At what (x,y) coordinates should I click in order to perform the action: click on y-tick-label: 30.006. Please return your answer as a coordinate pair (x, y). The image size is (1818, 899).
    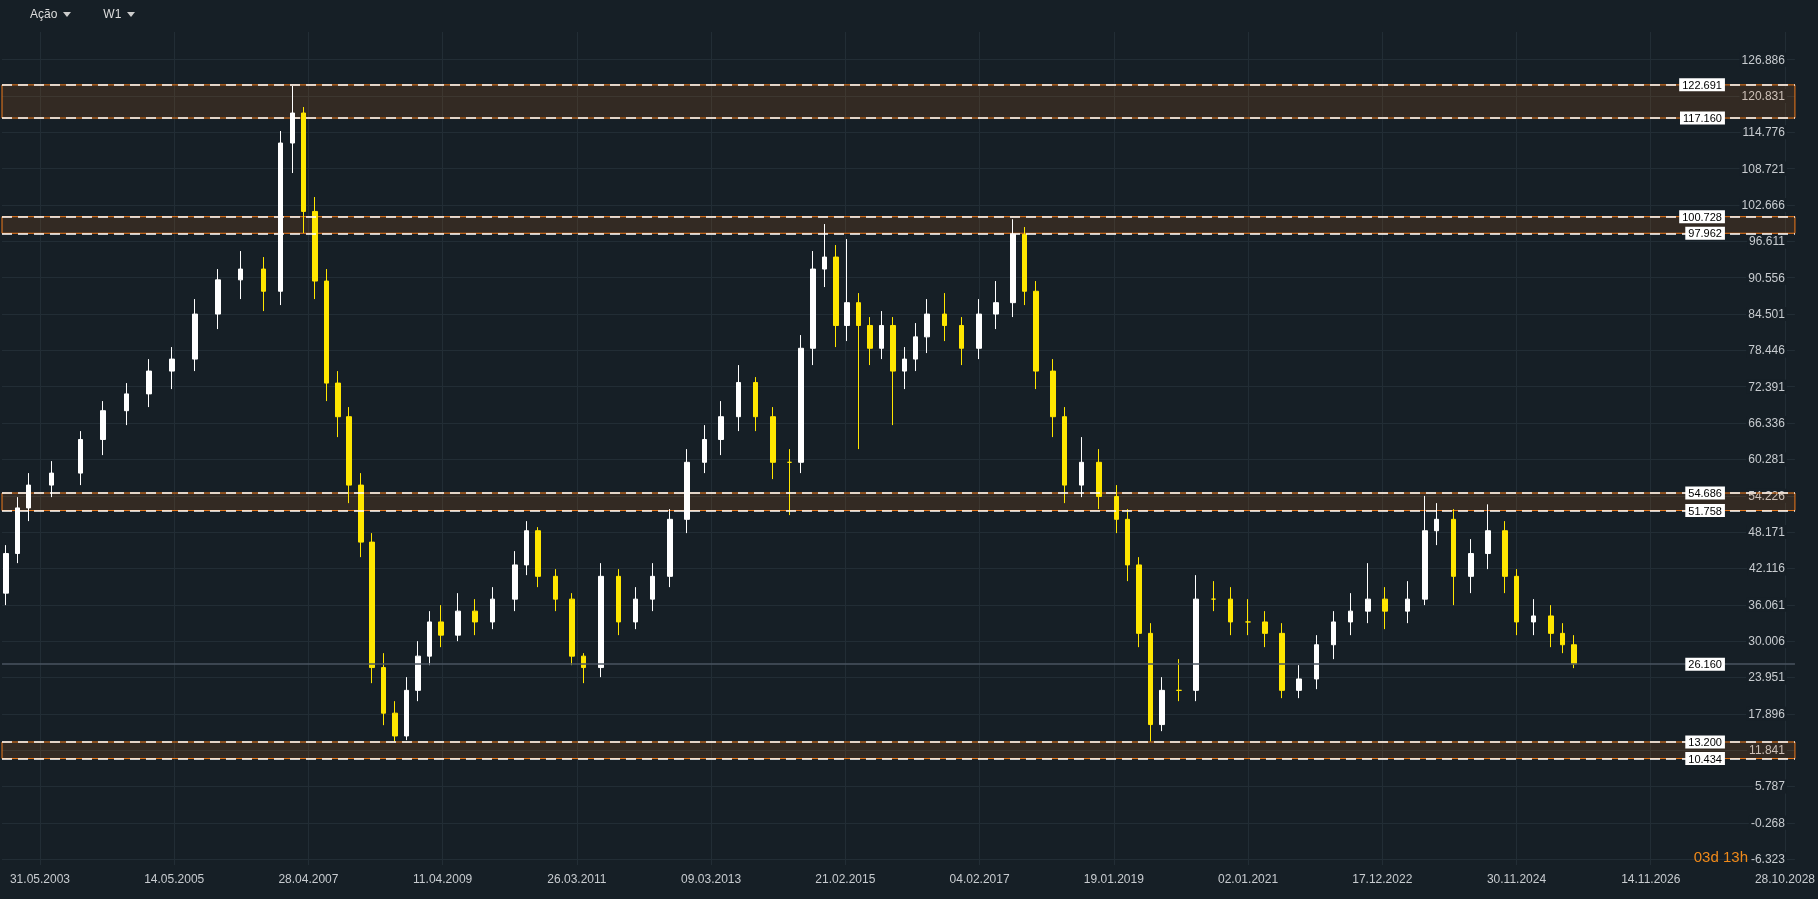
    Looking at the image, I should click on (1767, 641).